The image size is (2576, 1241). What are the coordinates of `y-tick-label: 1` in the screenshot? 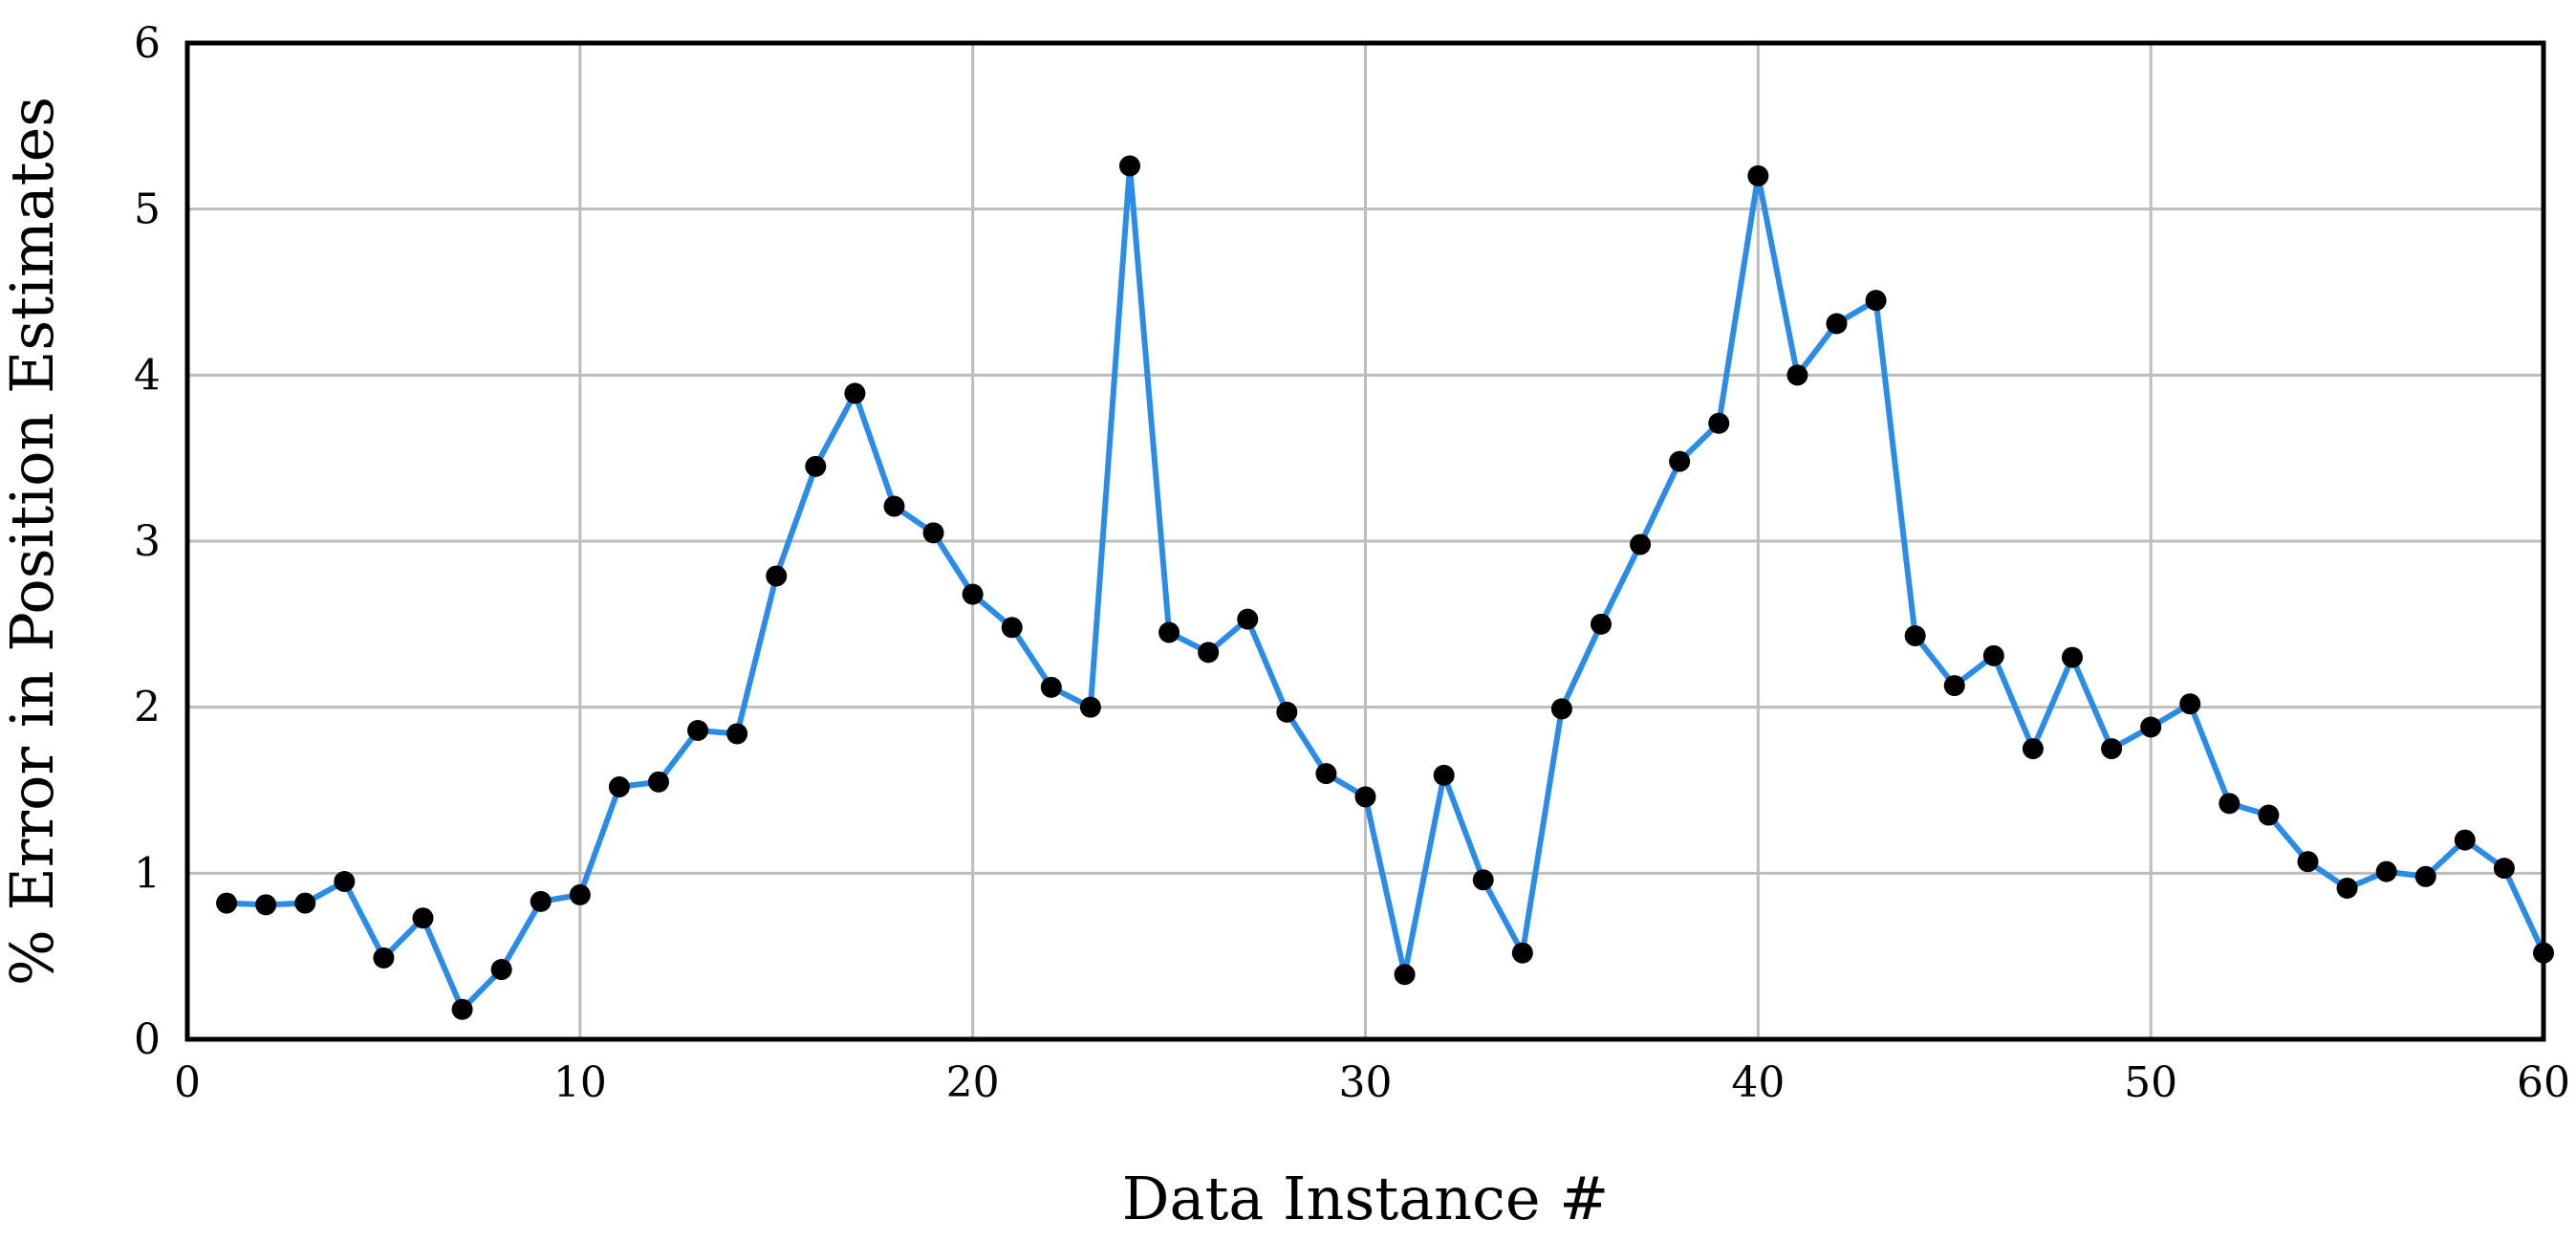 It's located at (147, 873).